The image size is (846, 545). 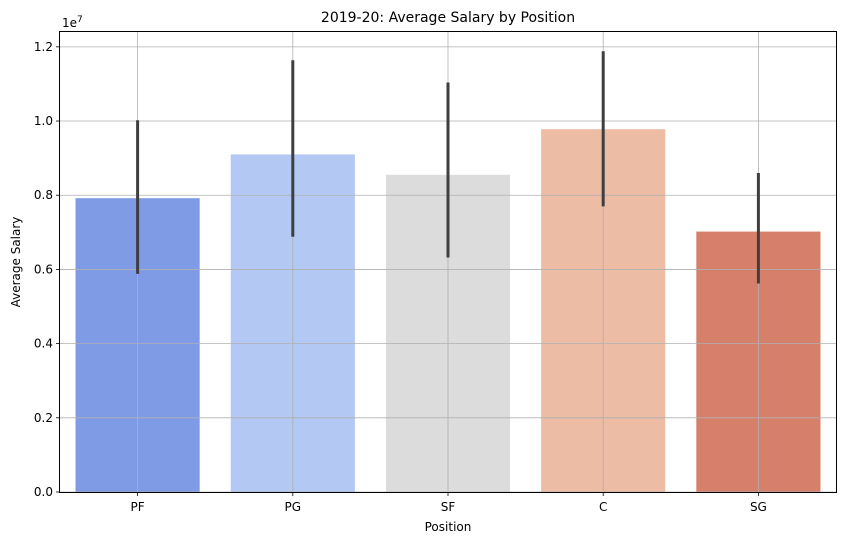 What do you see at coordinates (448, 527) in the screenshot?
I see `x-axis-label: Position` at bounding box center [448, 527].